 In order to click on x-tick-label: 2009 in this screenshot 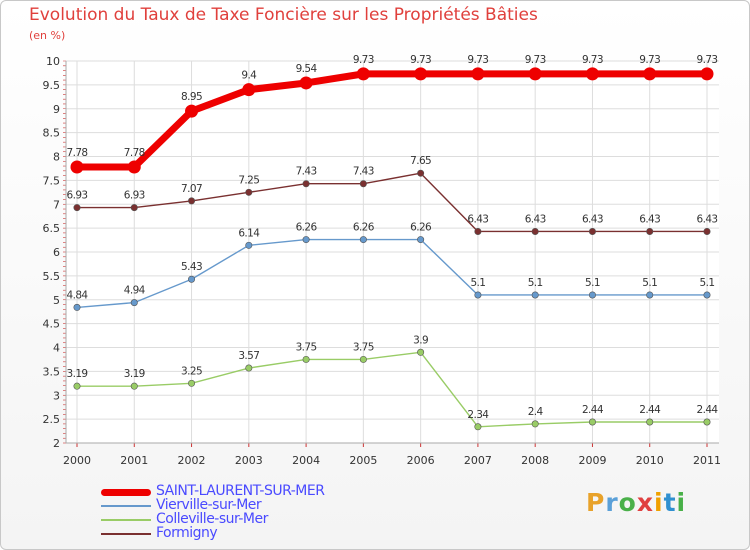, I will do `click(592, 460)`.